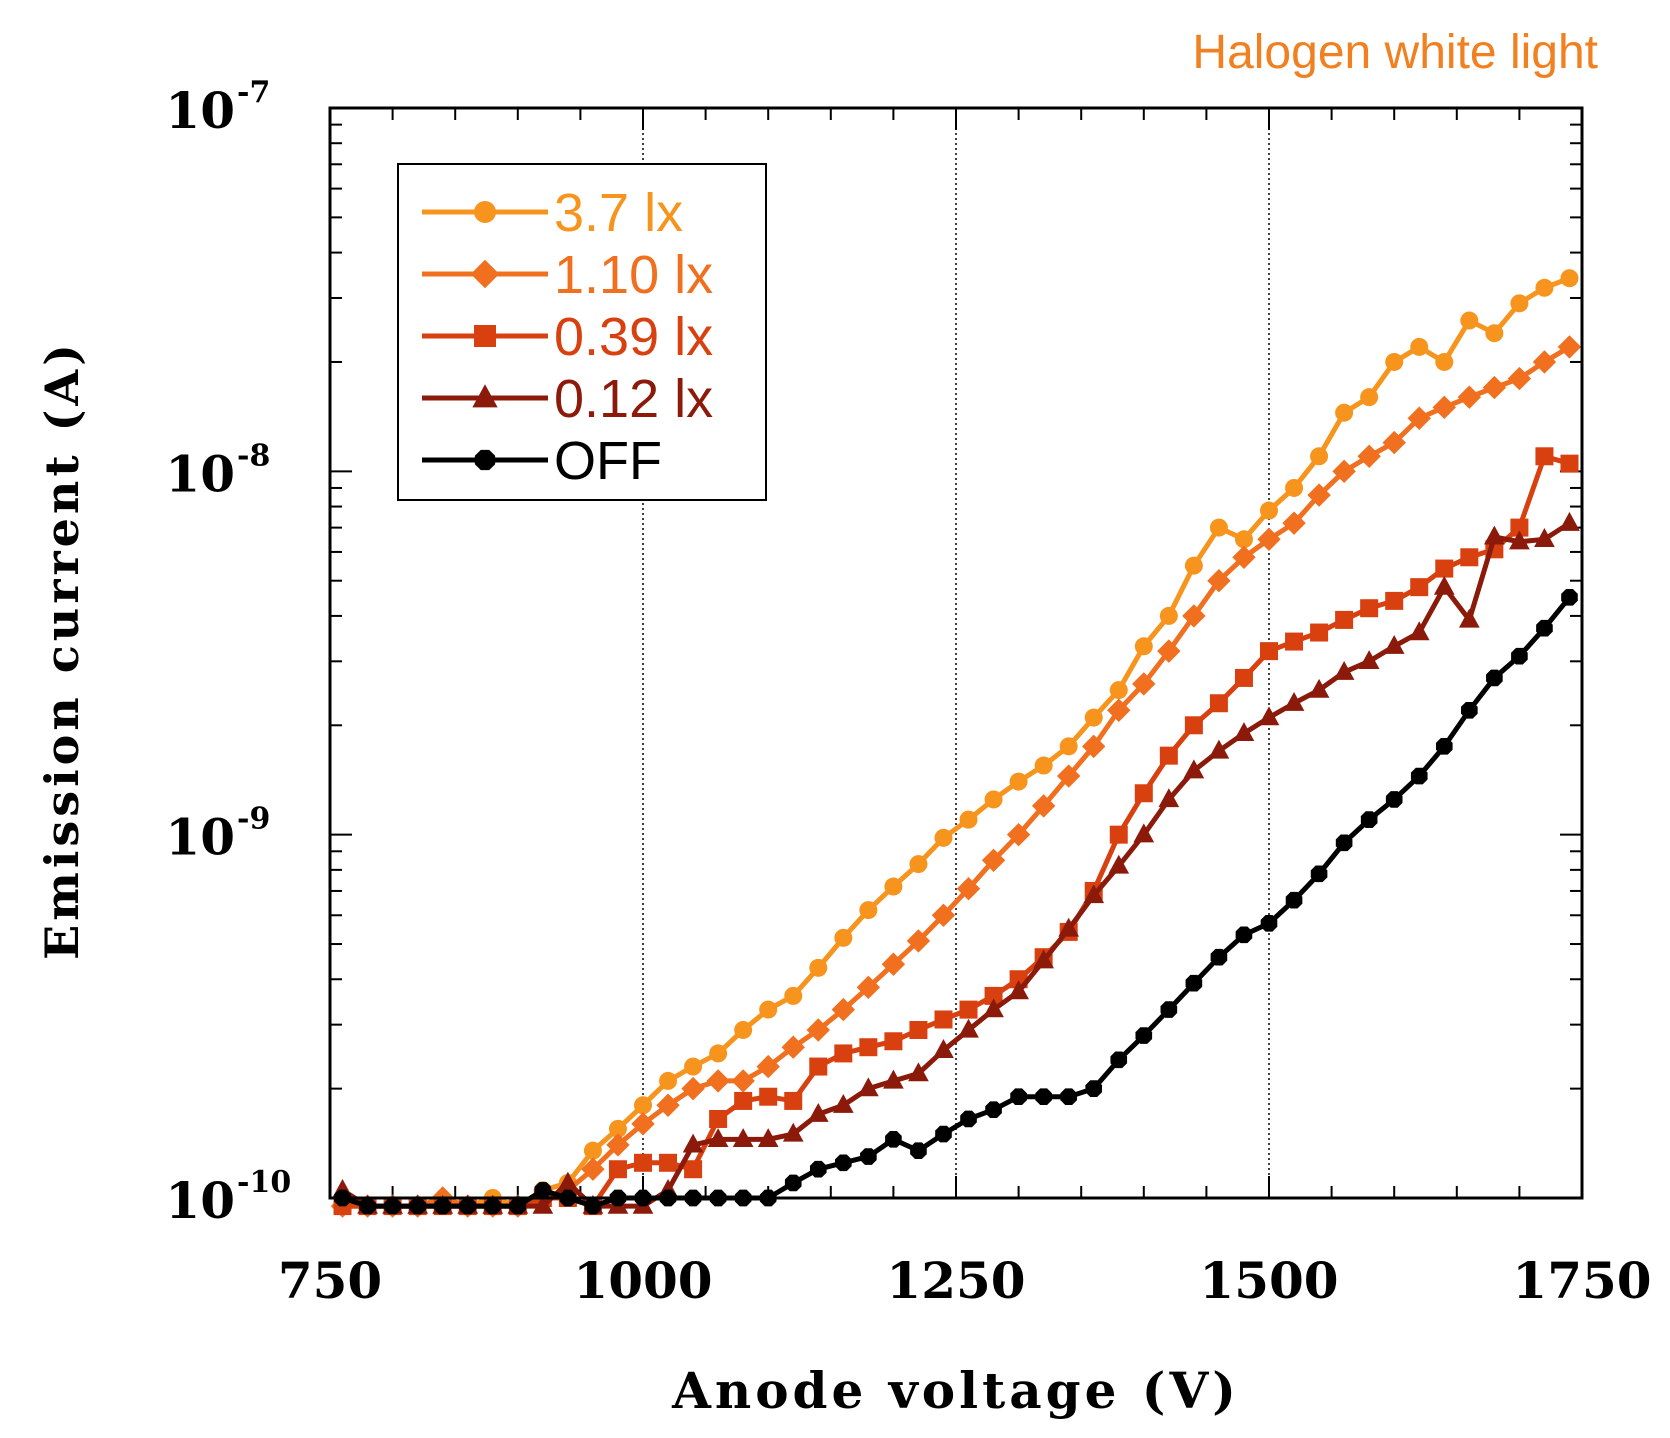  Describe the element at coordinates (200, 1200) in the screenshot. I see `y-tick-label: 10` at that location.